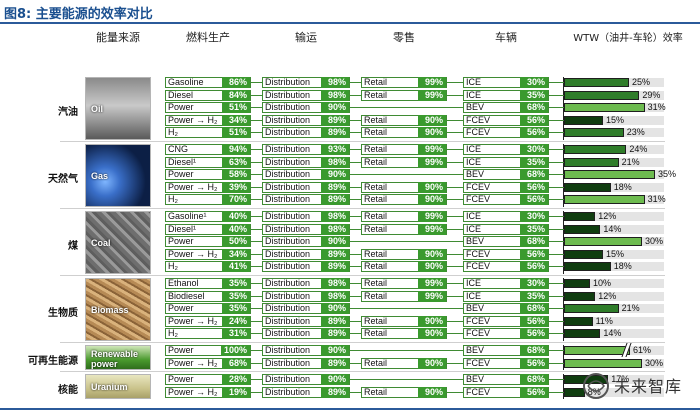  What do you see at coordinates (68, 390) in the screenshot?
I see `source-label: 核能` at bounding box center [68, 390].